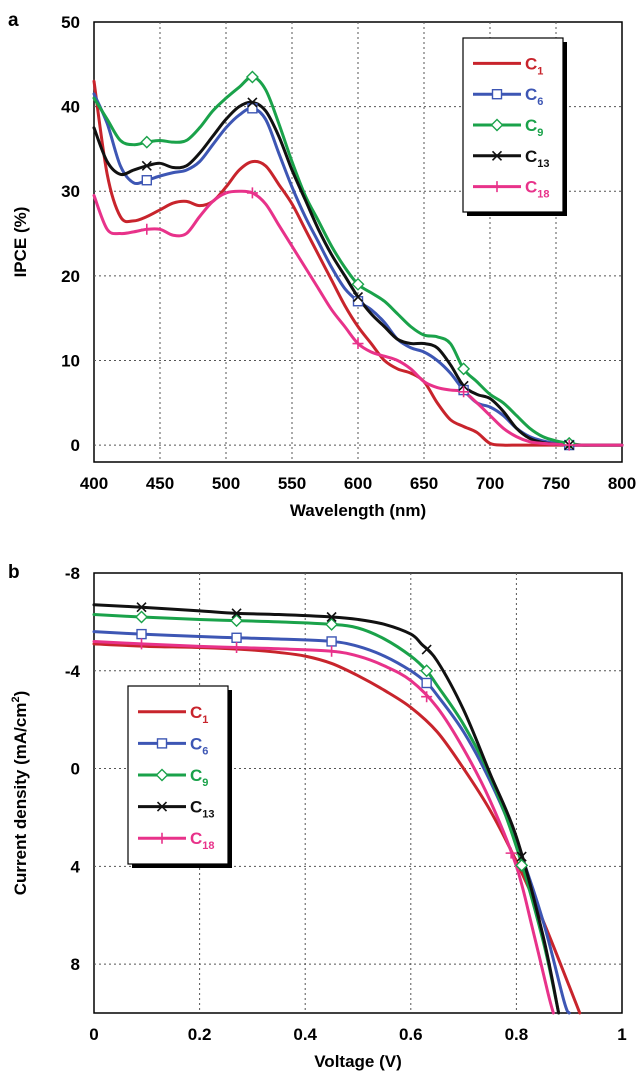  I want to click on y-tick-label: 20, so click(70, 276).